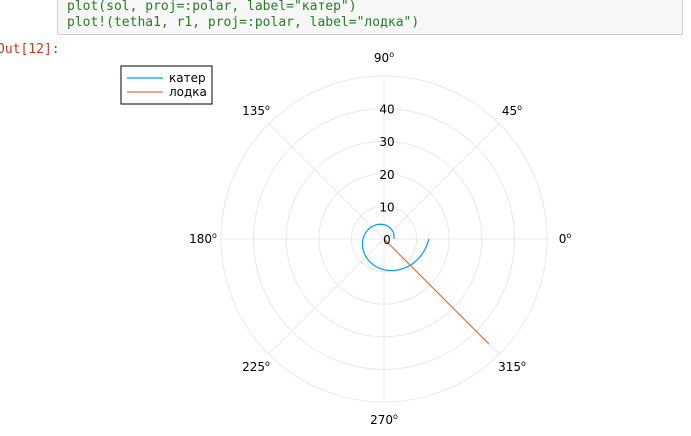 This screenshot has width=691, height=436. Describe the element at coordinates (256, 366) in the screenshot. I see `angle-tick-label: 225o` at that location.